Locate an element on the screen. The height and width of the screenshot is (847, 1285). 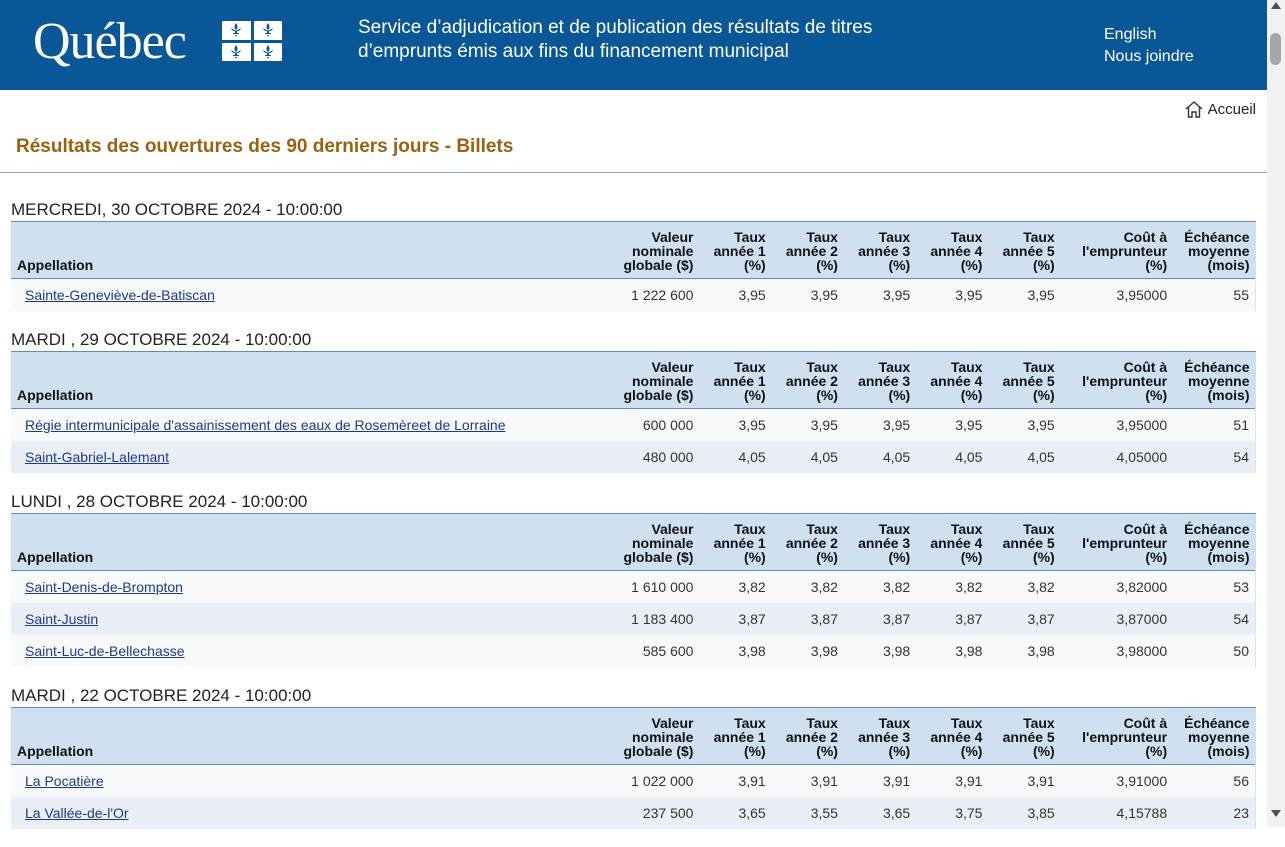
municipality-link: Saint-Denis-de-Brompton is located at coordinates (104, 587).